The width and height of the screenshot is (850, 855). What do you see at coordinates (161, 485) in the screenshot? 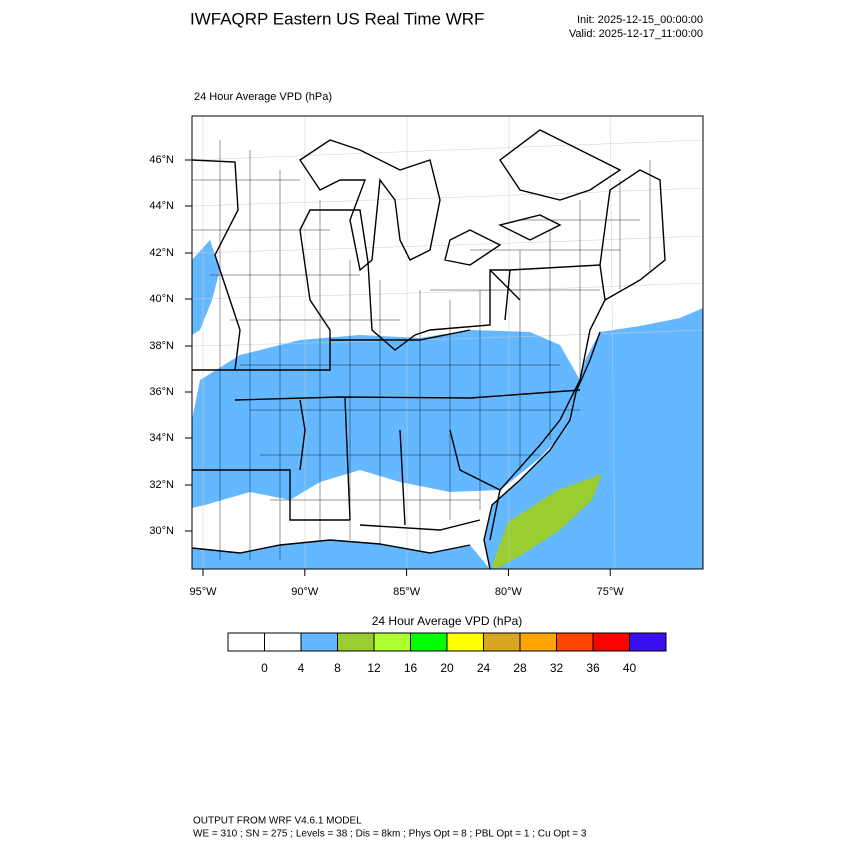
I see `lat-label: 32°N` at bounding box center [161, 485].